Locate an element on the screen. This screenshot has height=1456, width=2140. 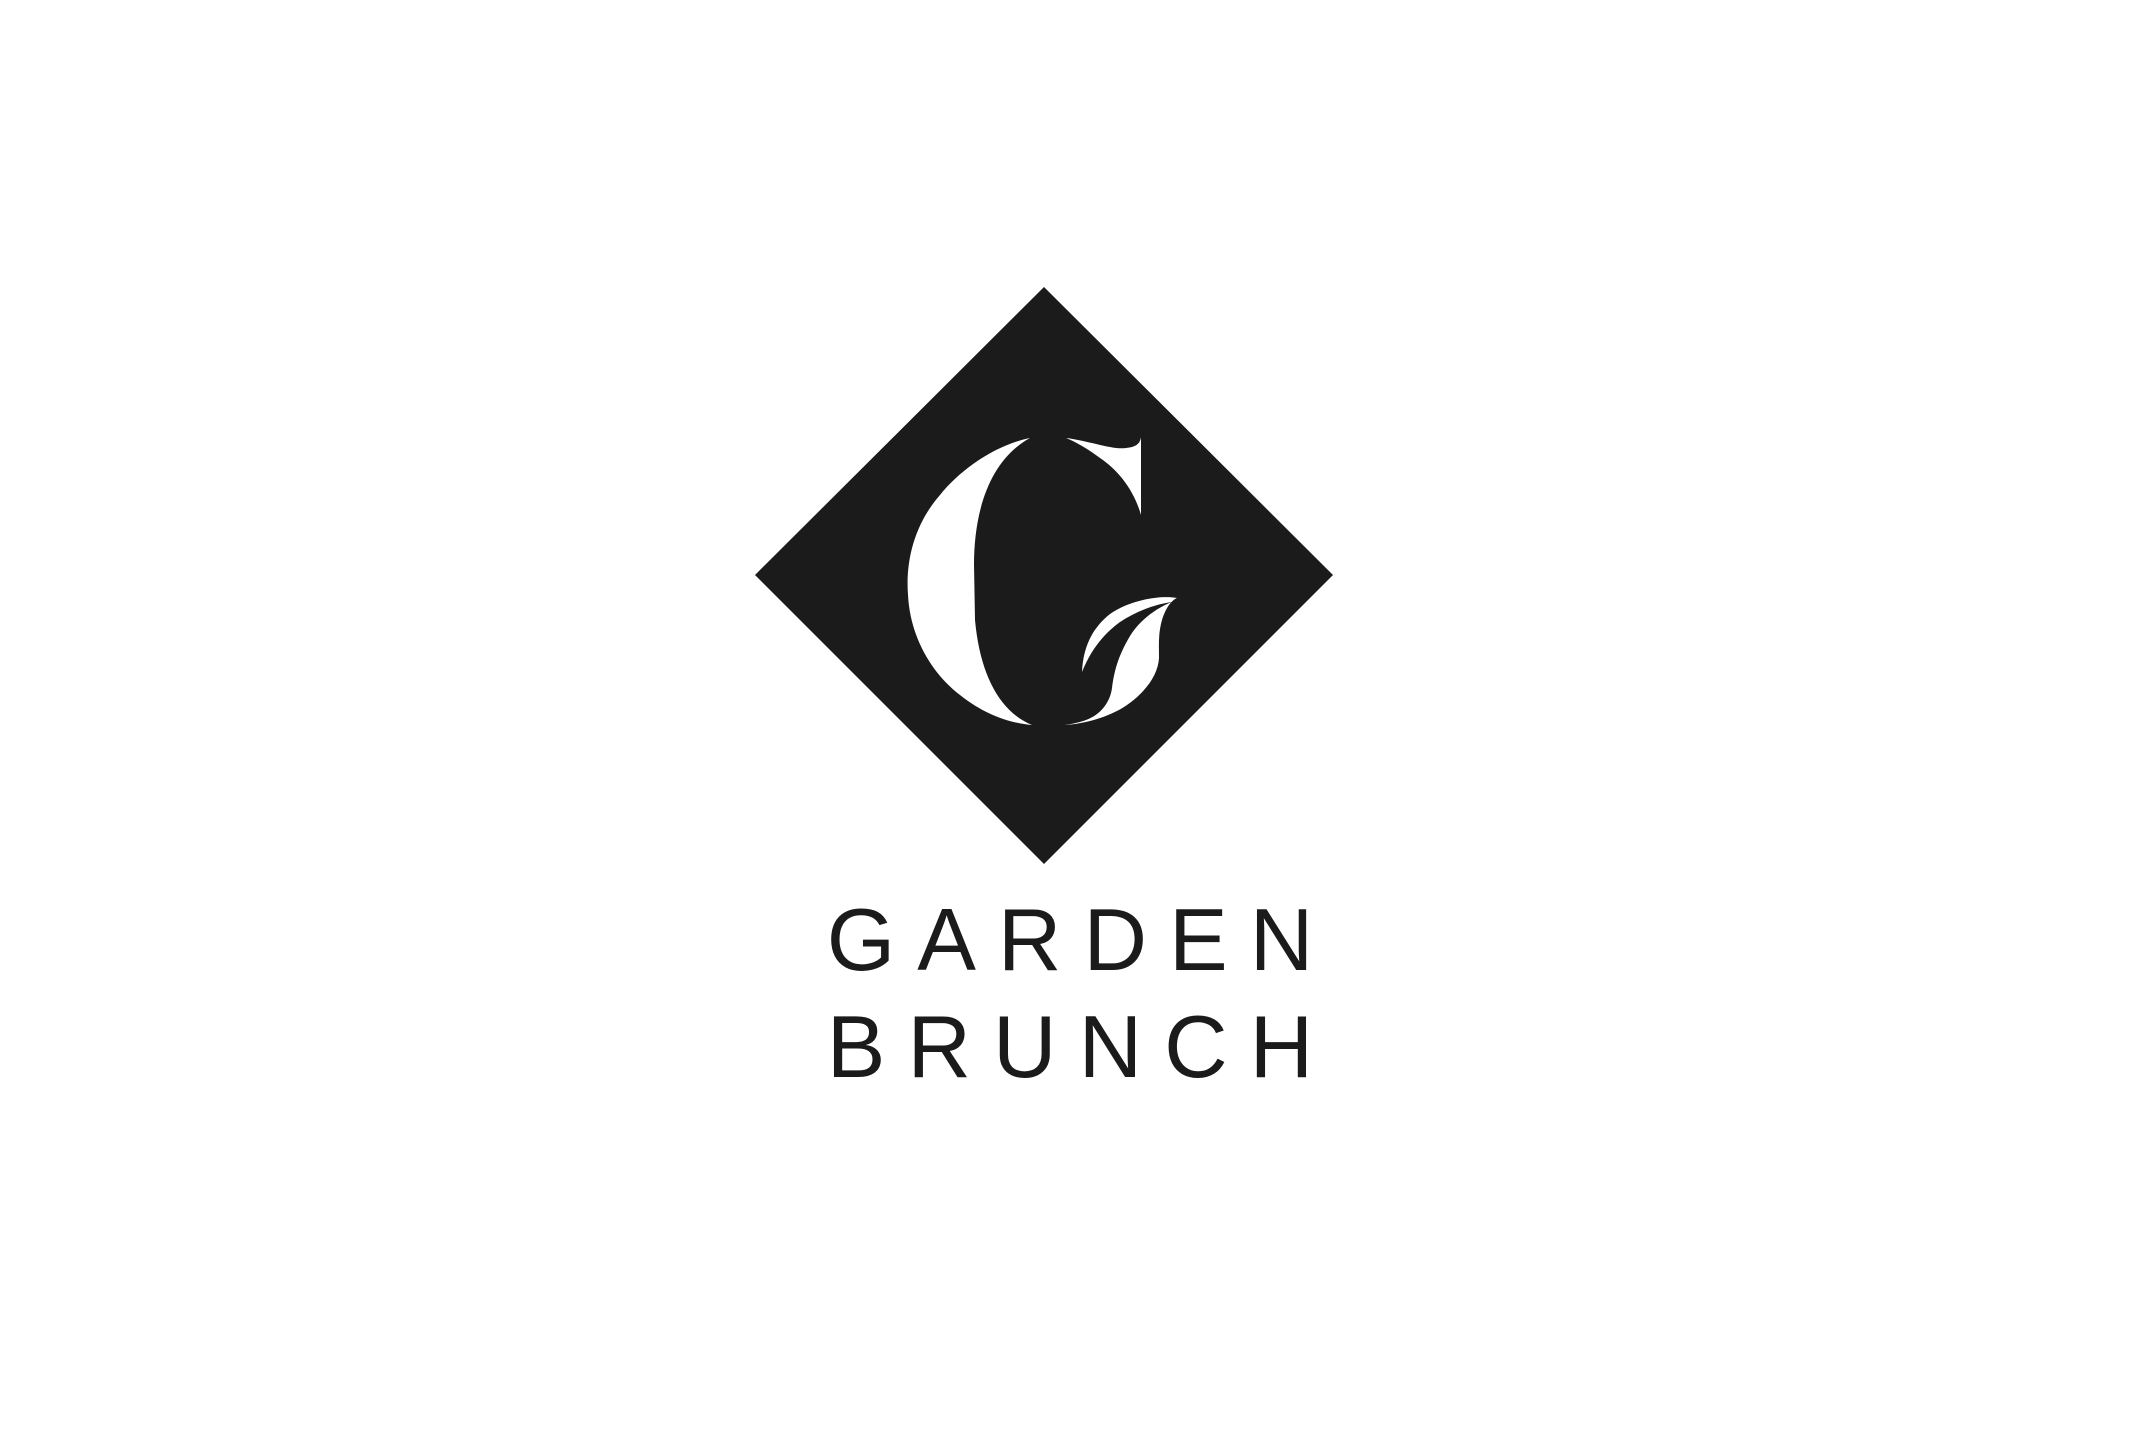
g-letter-leaf-spur is located at coordinates (1120, 661).